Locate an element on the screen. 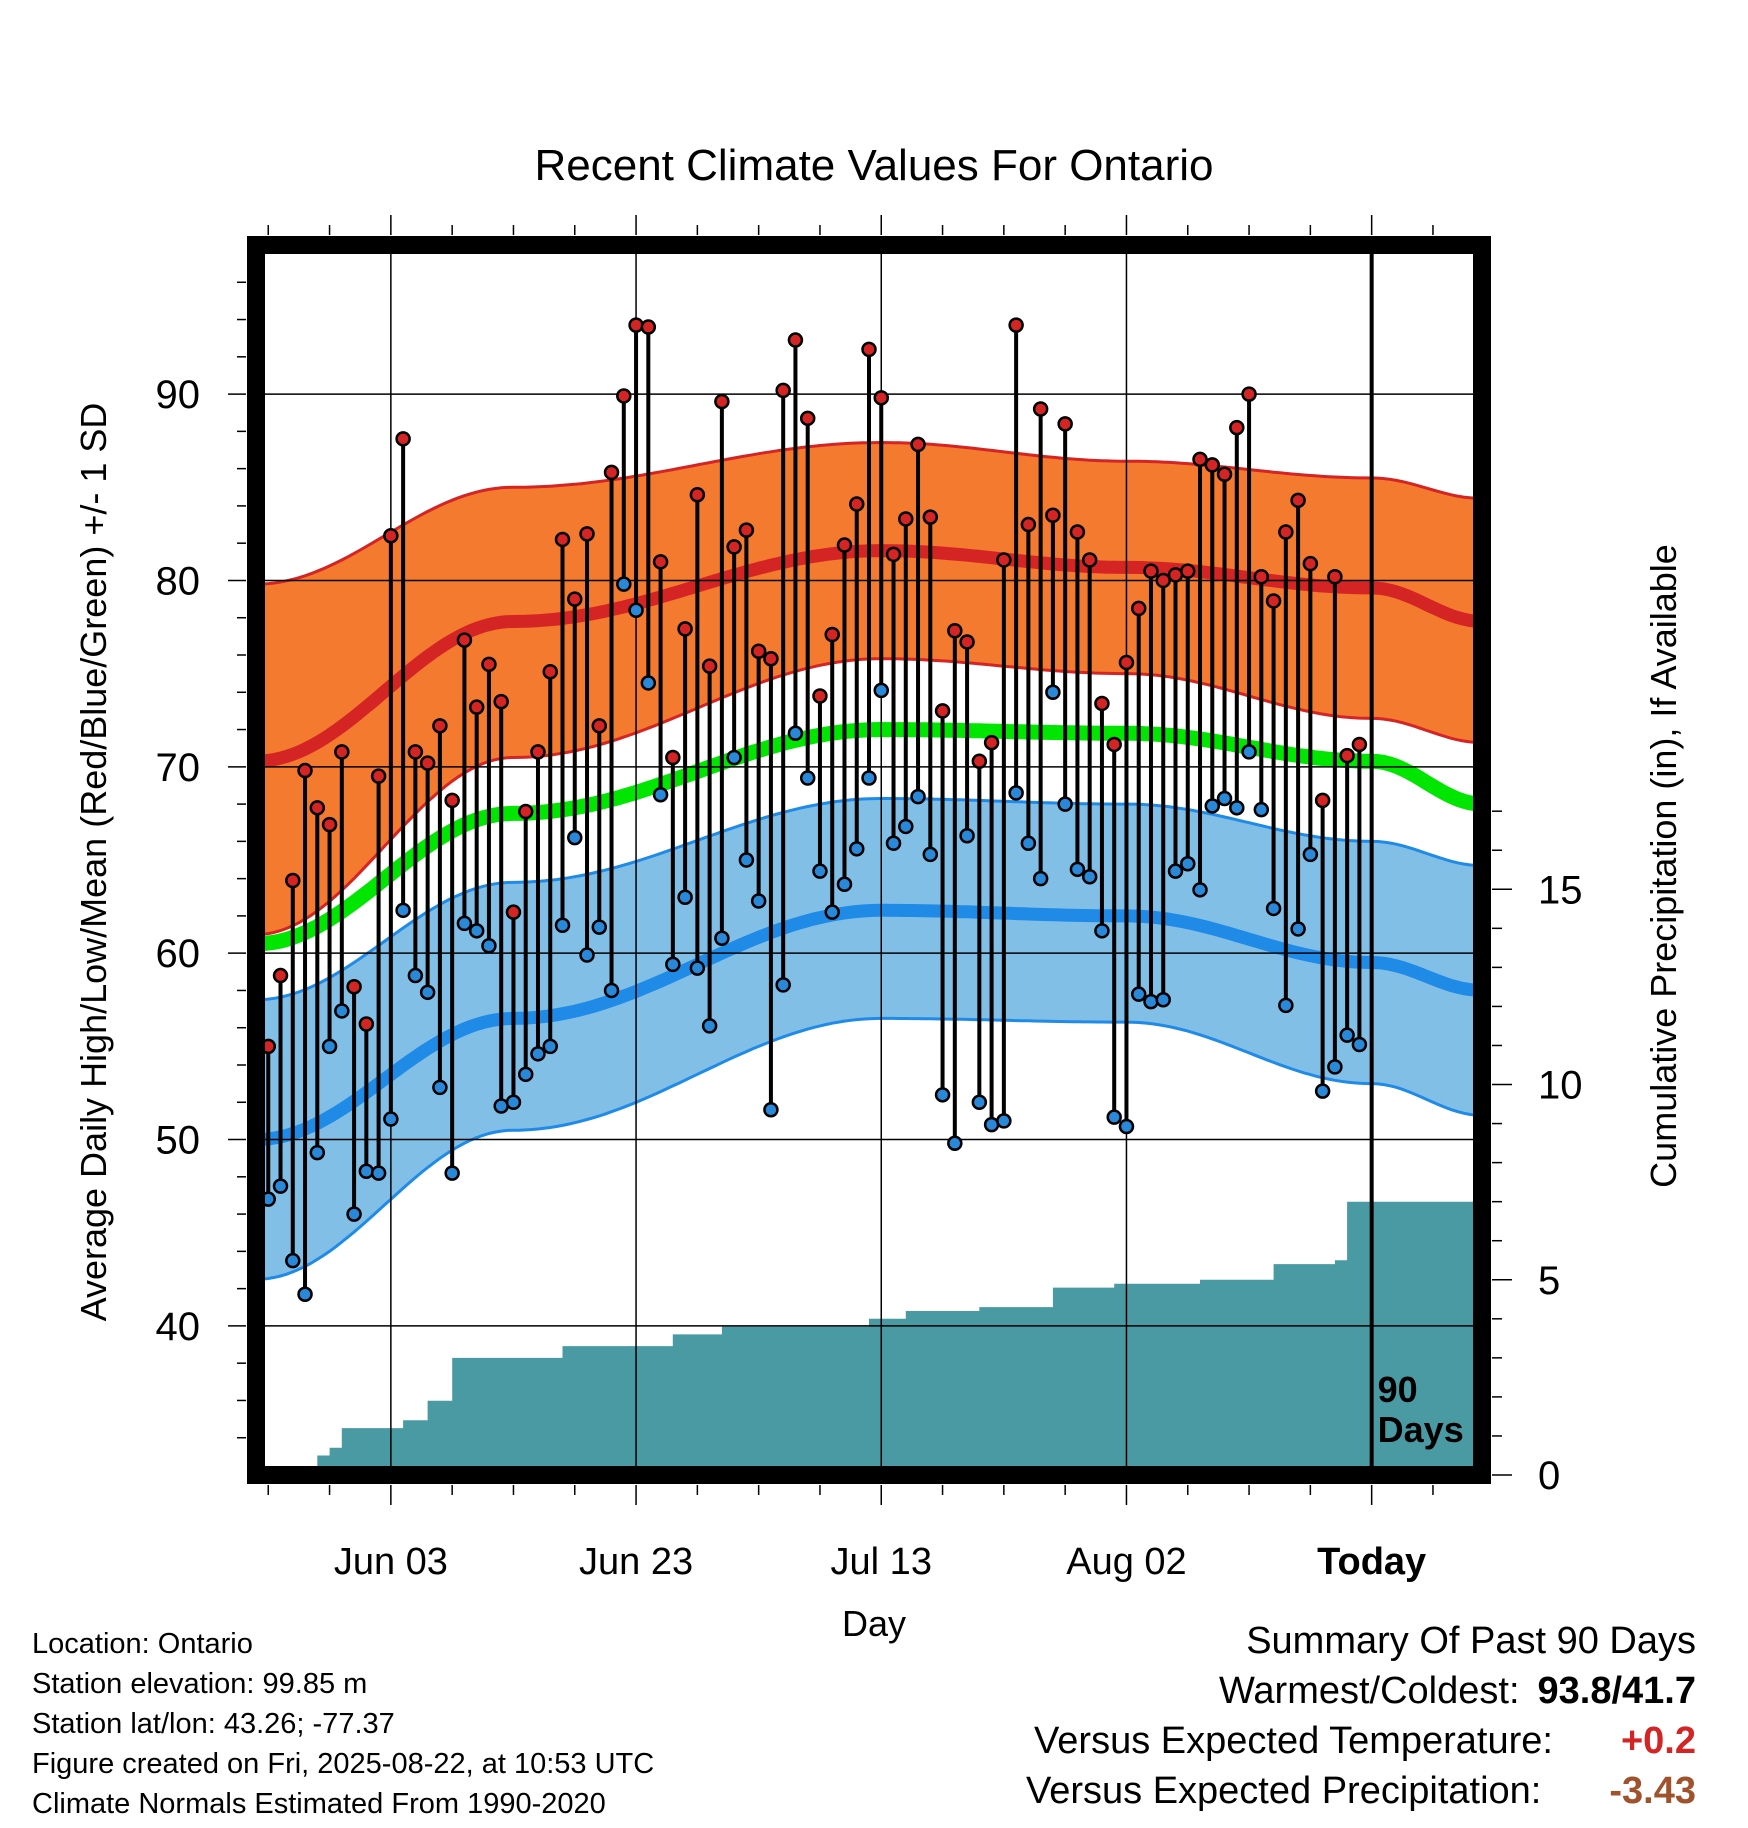  y2-tick-label: 0 is located at coordinates (1549, 1476).